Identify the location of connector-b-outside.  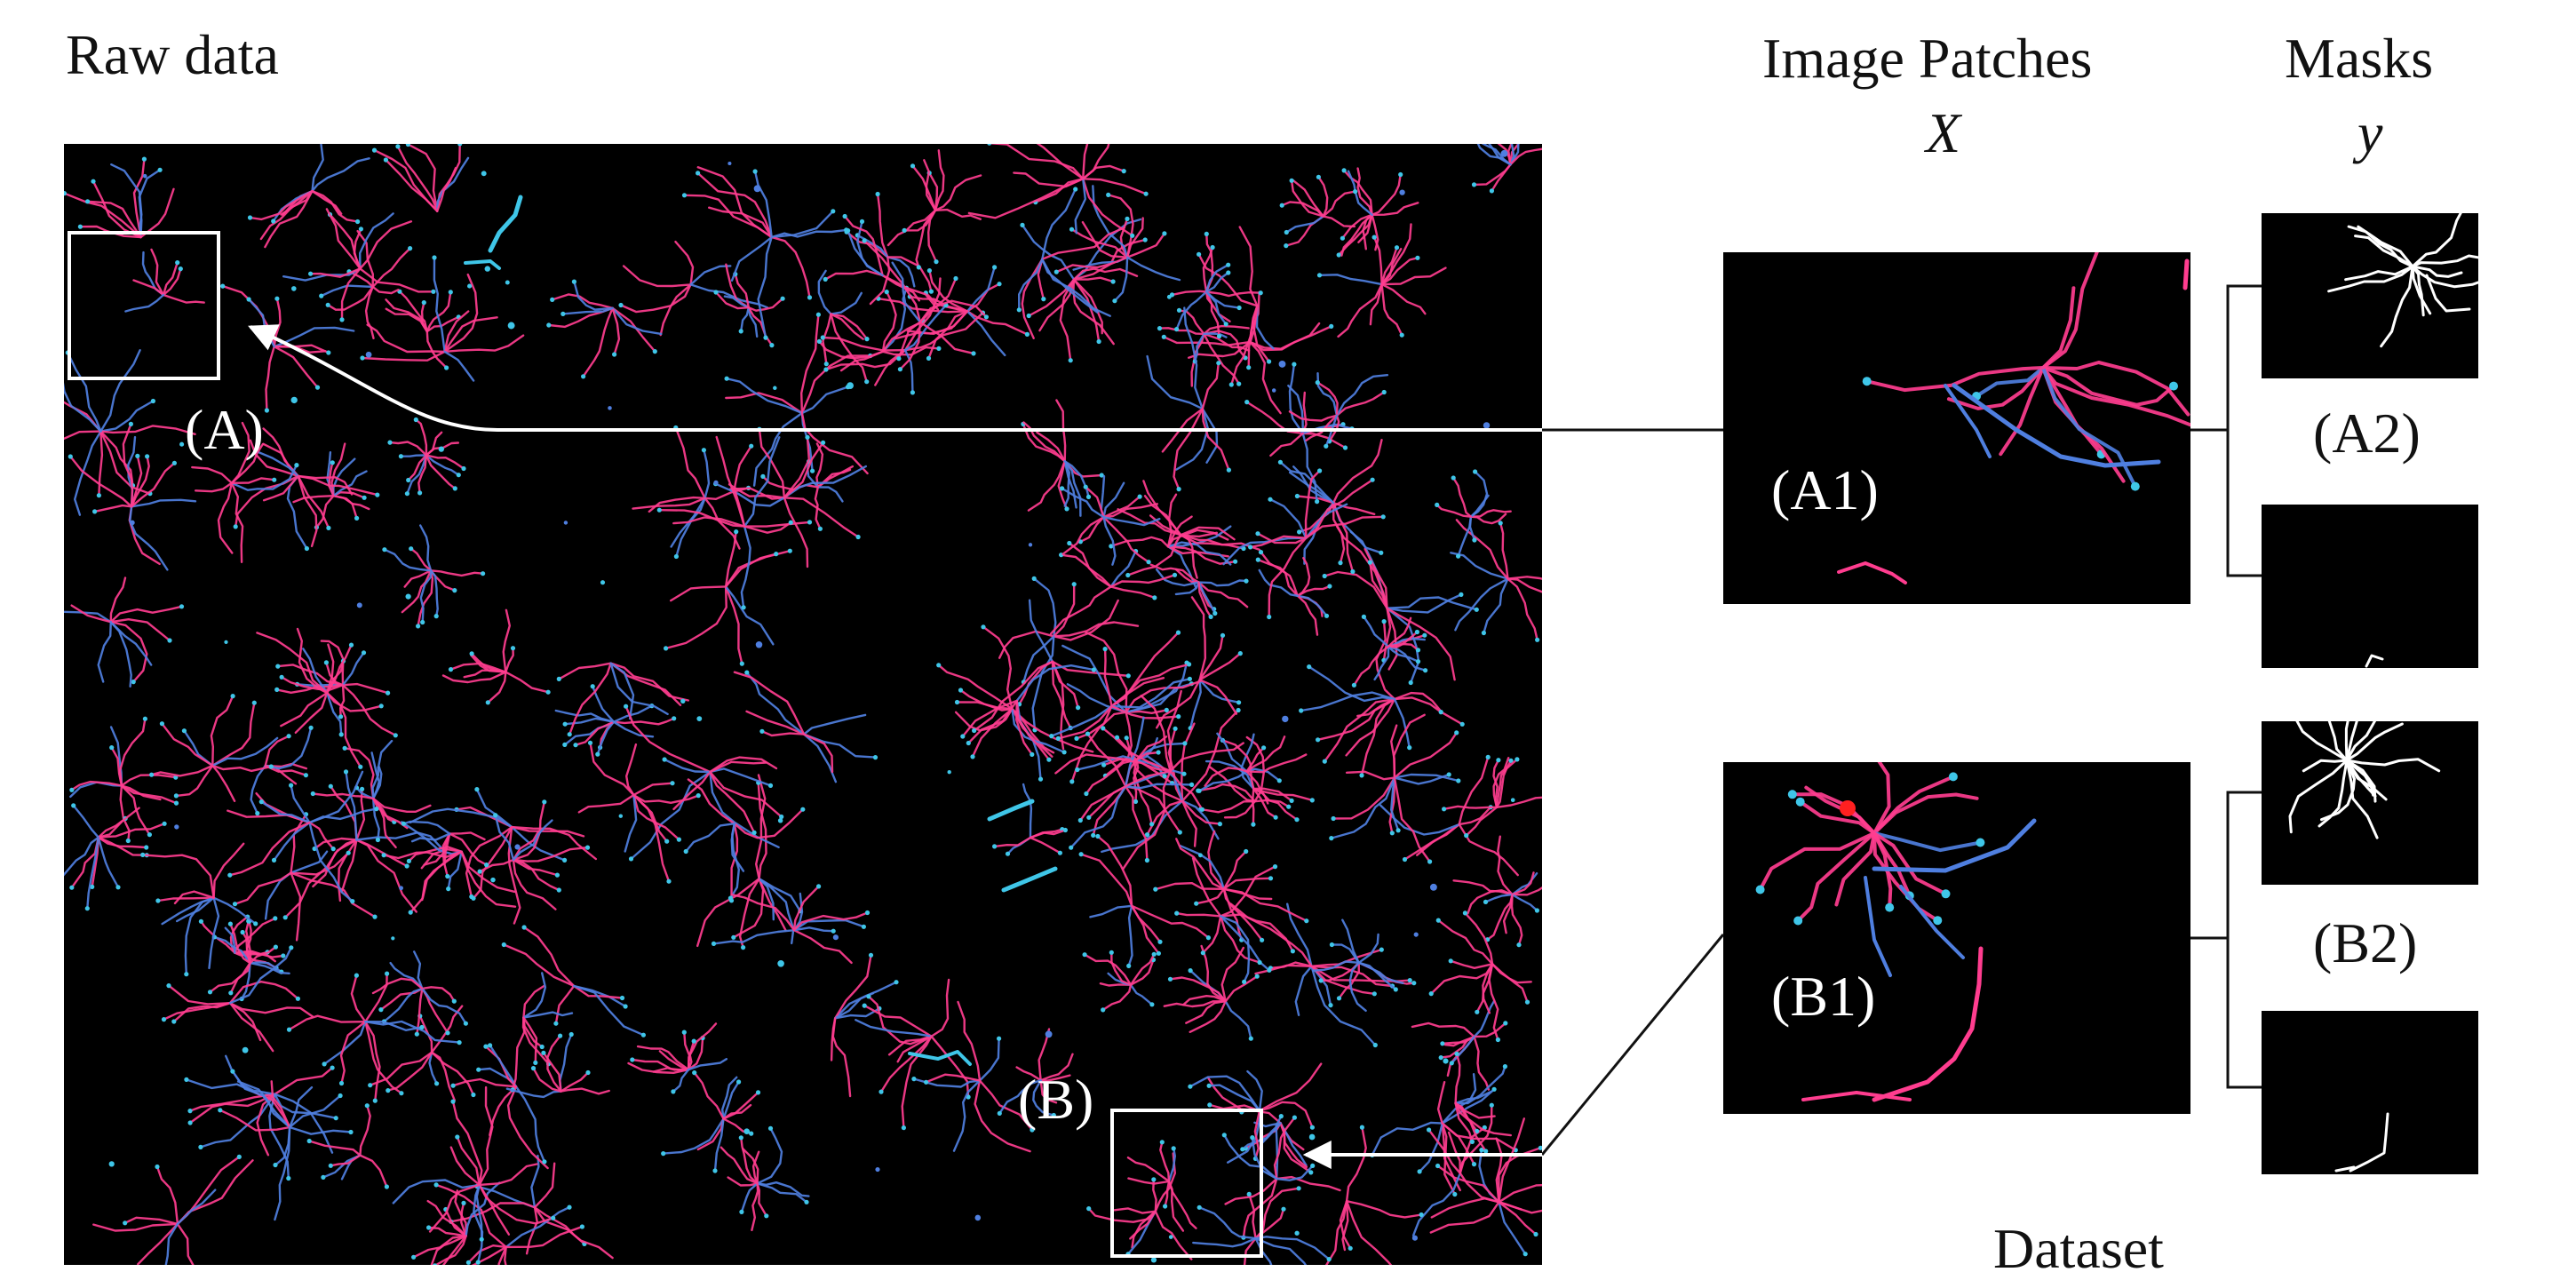
(1632, 1045).